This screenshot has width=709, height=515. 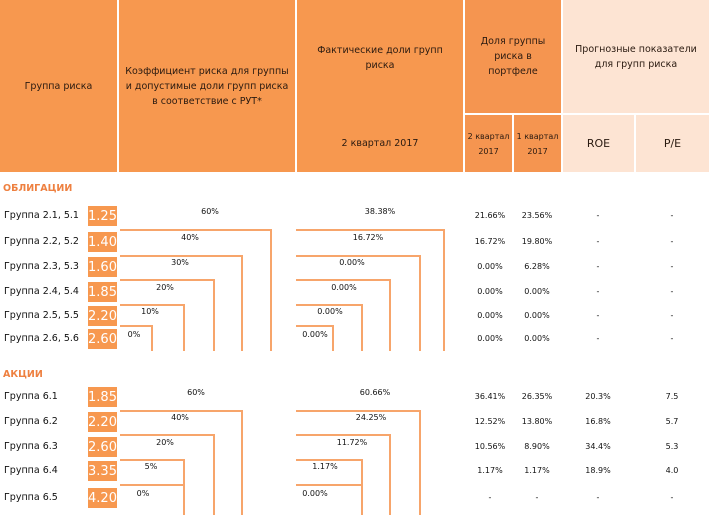 What do you see at coordinates (672, 470) in the screenshot?
I see `pe-value: 4.0` at bounding box center [672, 470].